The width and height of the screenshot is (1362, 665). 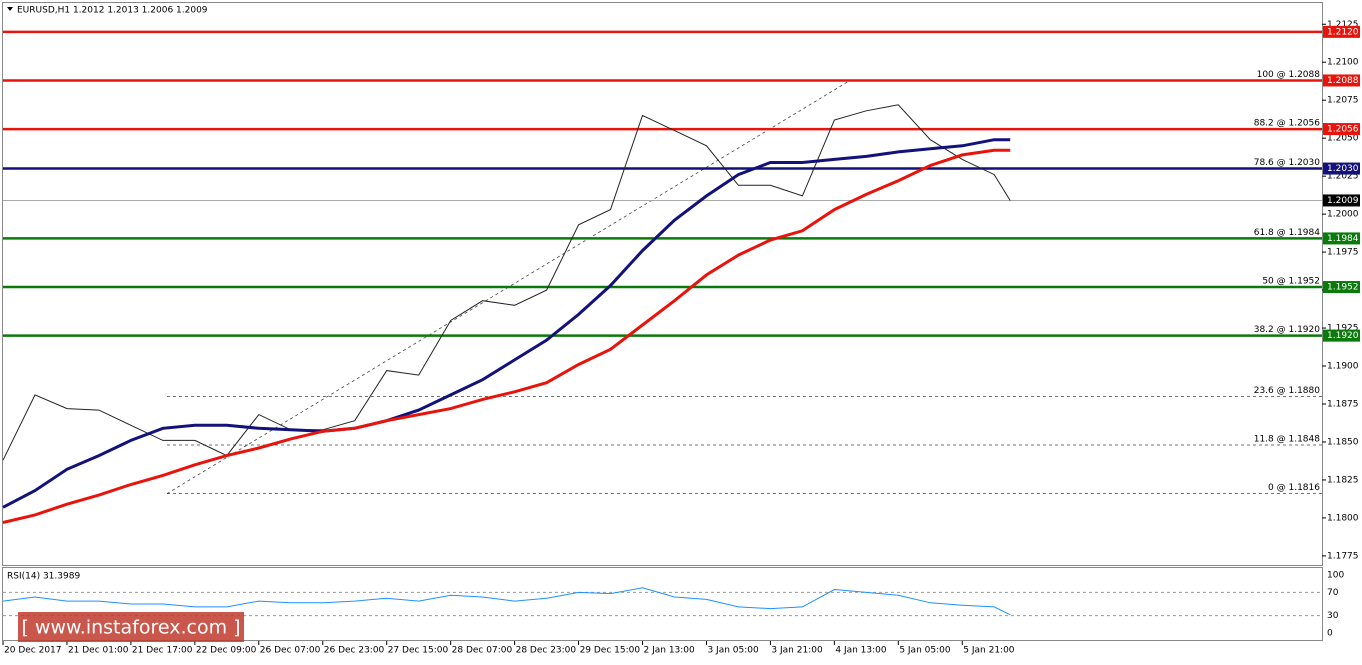 I want to click on level-label: 1.1920, so click(x=1343, y=336).